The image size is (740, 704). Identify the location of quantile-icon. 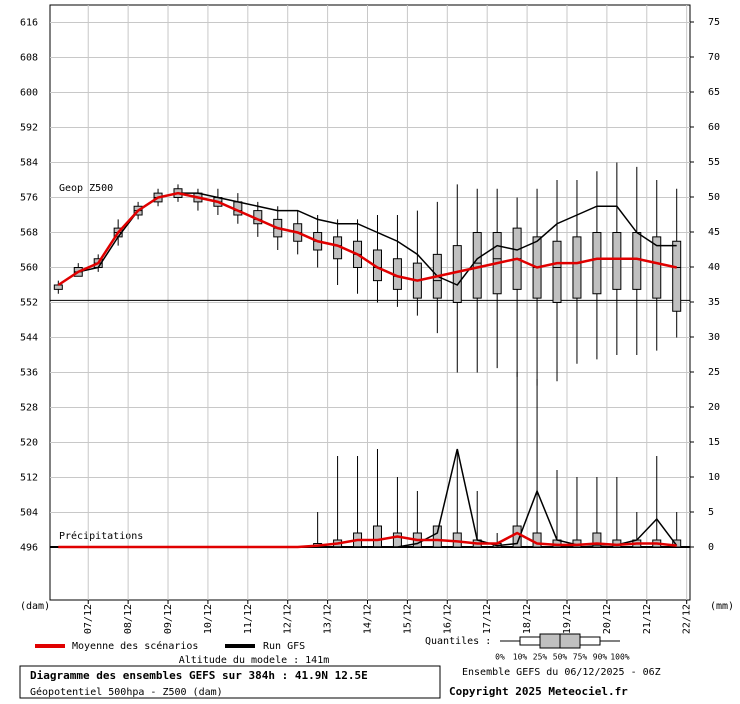
(560, 641).